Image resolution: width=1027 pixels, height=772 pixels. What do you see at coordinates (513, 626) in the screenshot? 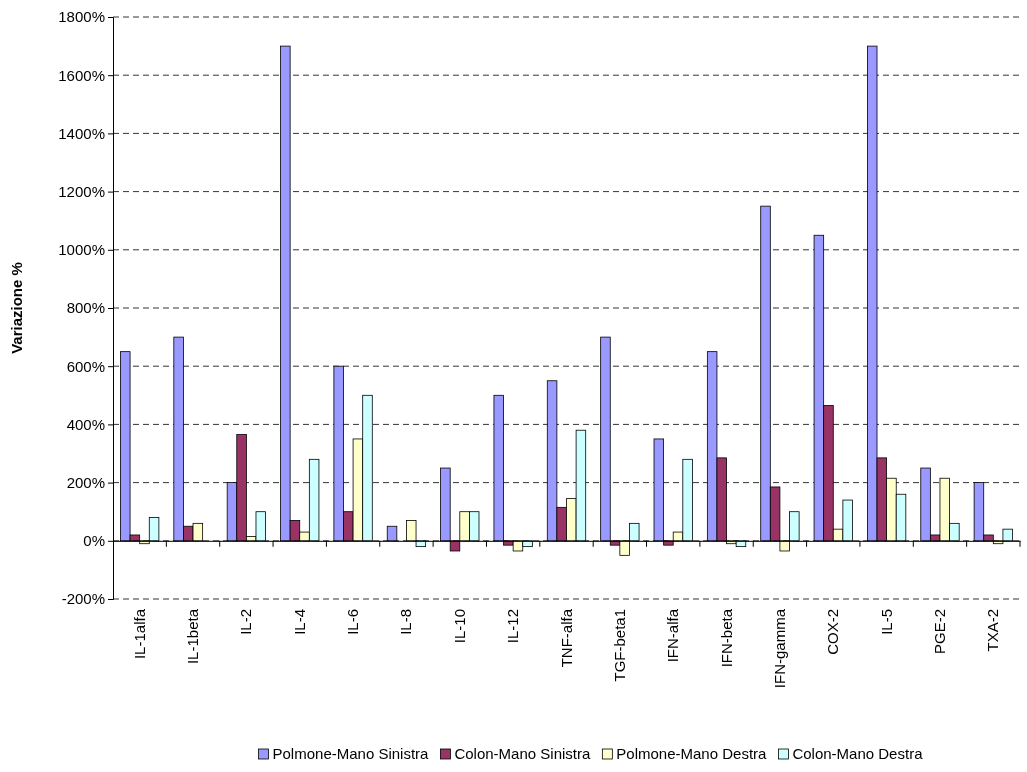
I see `x-tick-label: IL-12` at bounding box center [513, 626].